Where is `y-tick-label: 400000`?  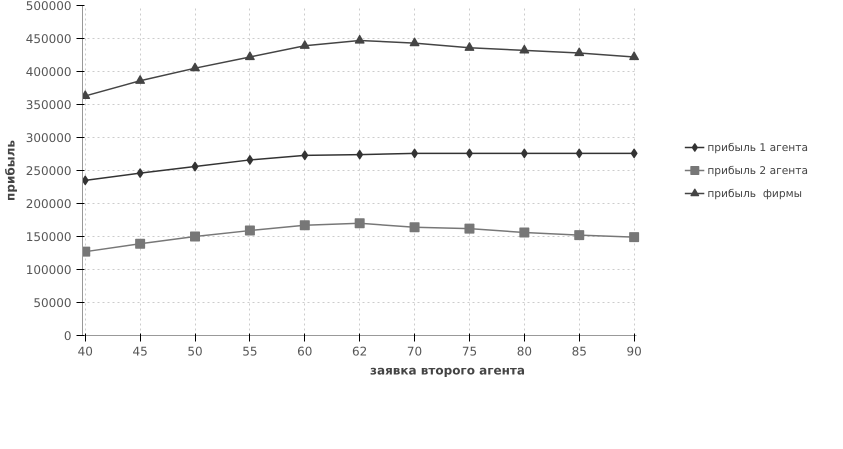
y-tick-label: 400000 is located at coordinates (49, 72).